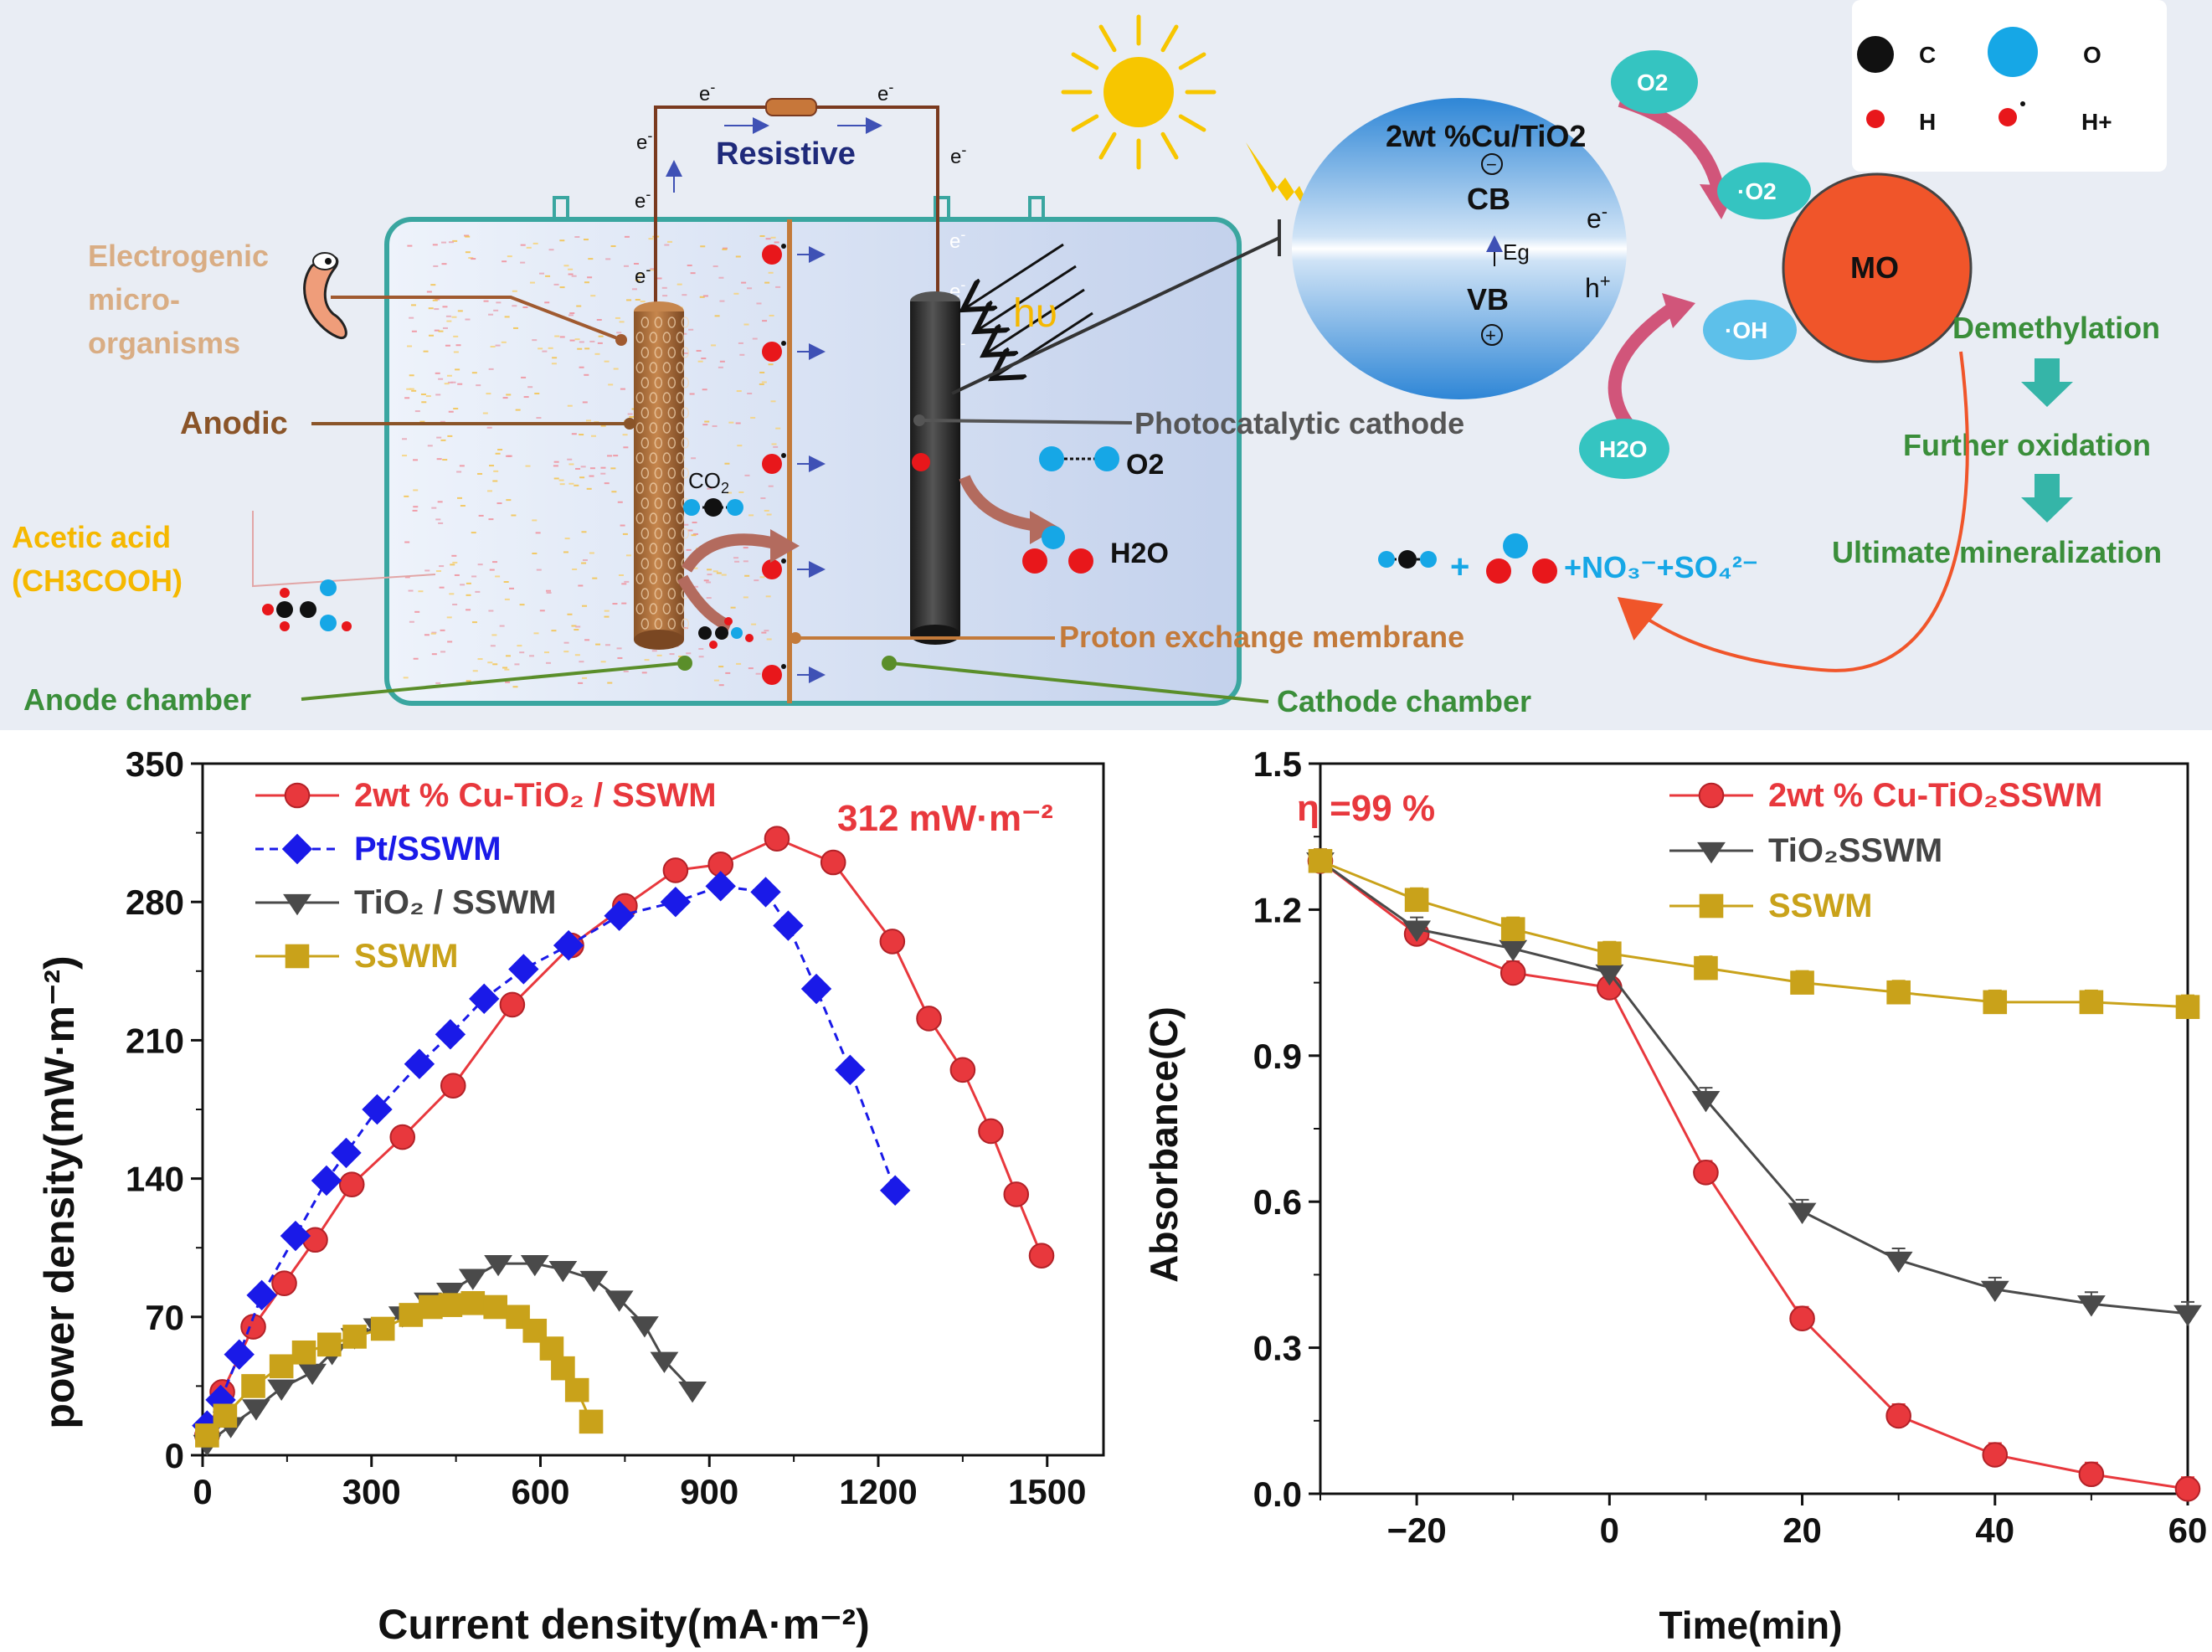 This screenshot has width=2212, height=1652. I want to click on methyl-orange-ball, so click(1877, 268).